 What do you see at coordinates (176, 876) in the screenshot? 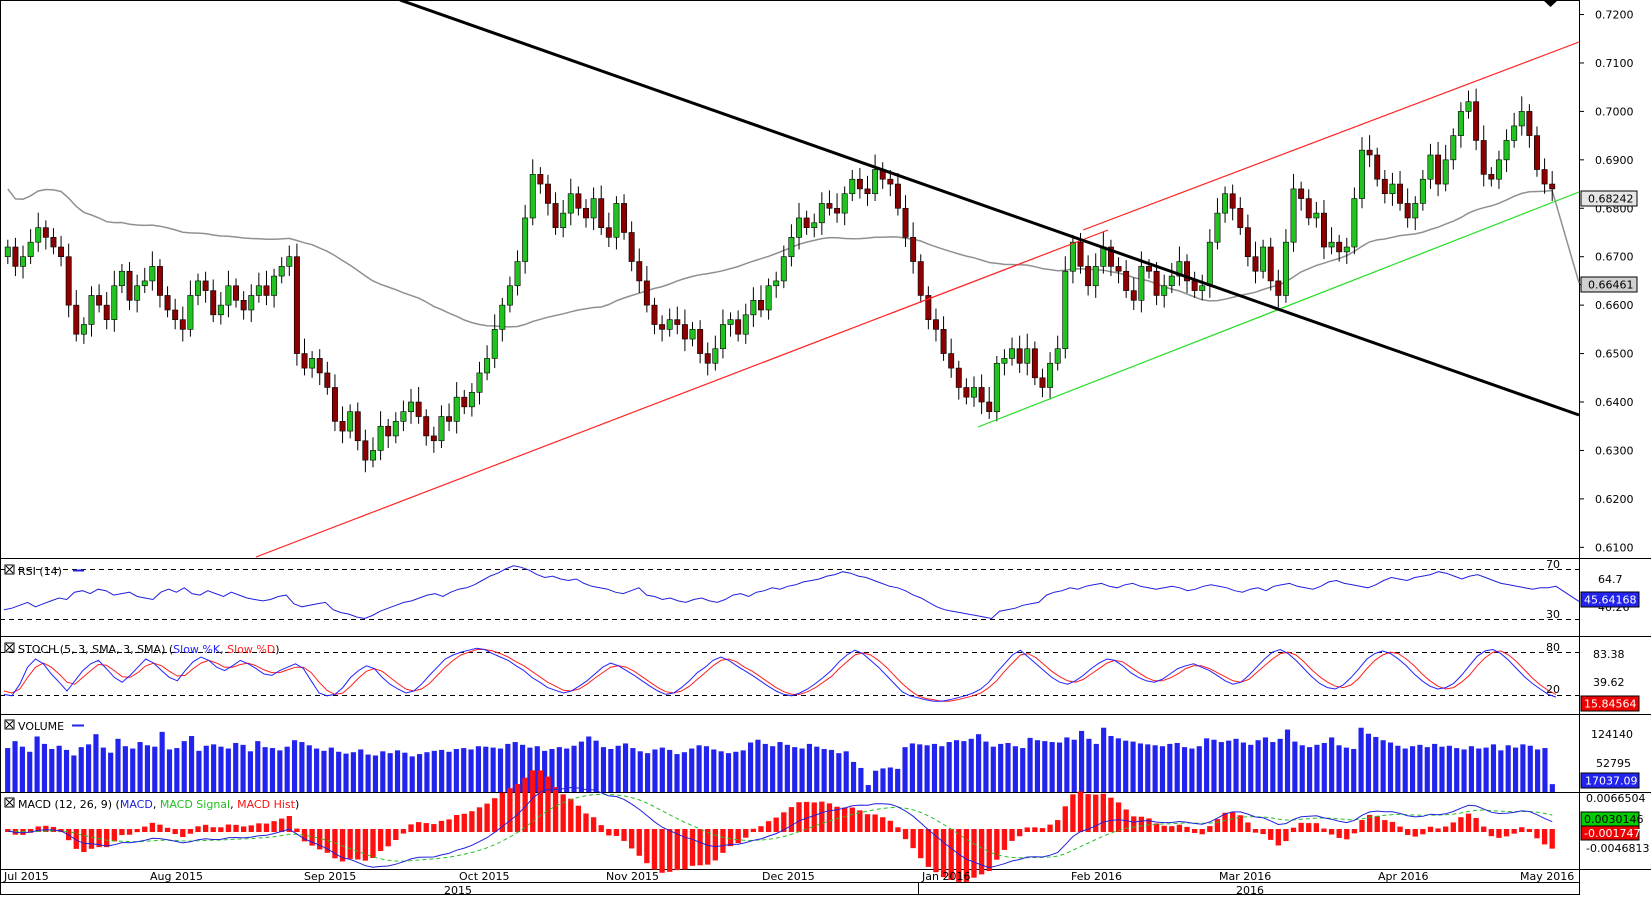
I see `month-label-aug-2015: Aug 2015` at bounding box center [176, 876].